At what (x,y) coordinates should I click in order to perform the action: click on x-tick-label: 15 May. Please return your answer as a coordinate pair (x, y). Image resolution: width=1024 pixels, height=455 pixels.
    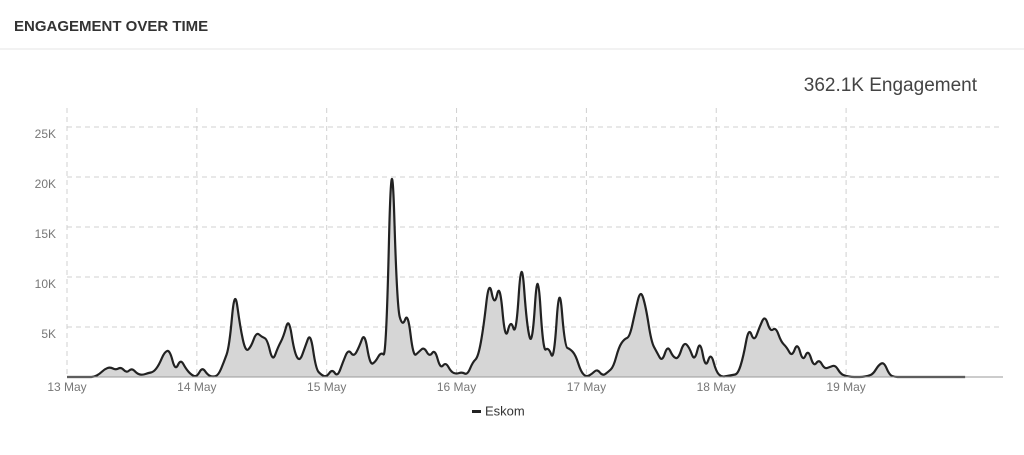
    Looking at the image, I should click on (326, 387).